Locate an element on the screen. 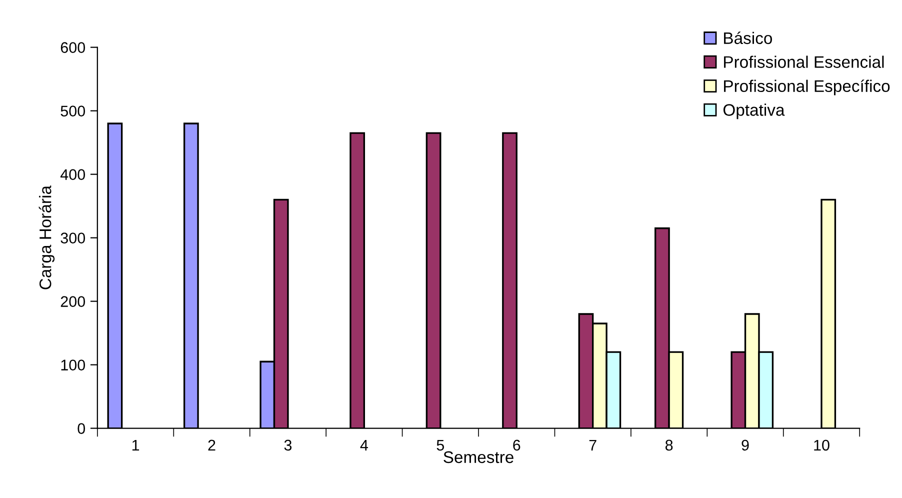 The image size is (902, 498). y-tick-label: 400 is located at coordinates (73, 174).